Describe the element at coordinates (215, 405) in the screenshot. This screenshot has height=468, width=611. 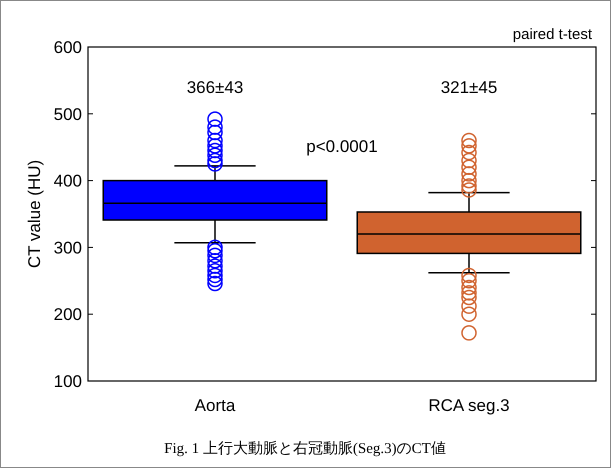
I see `x-tick-label: Aorta` at that location.